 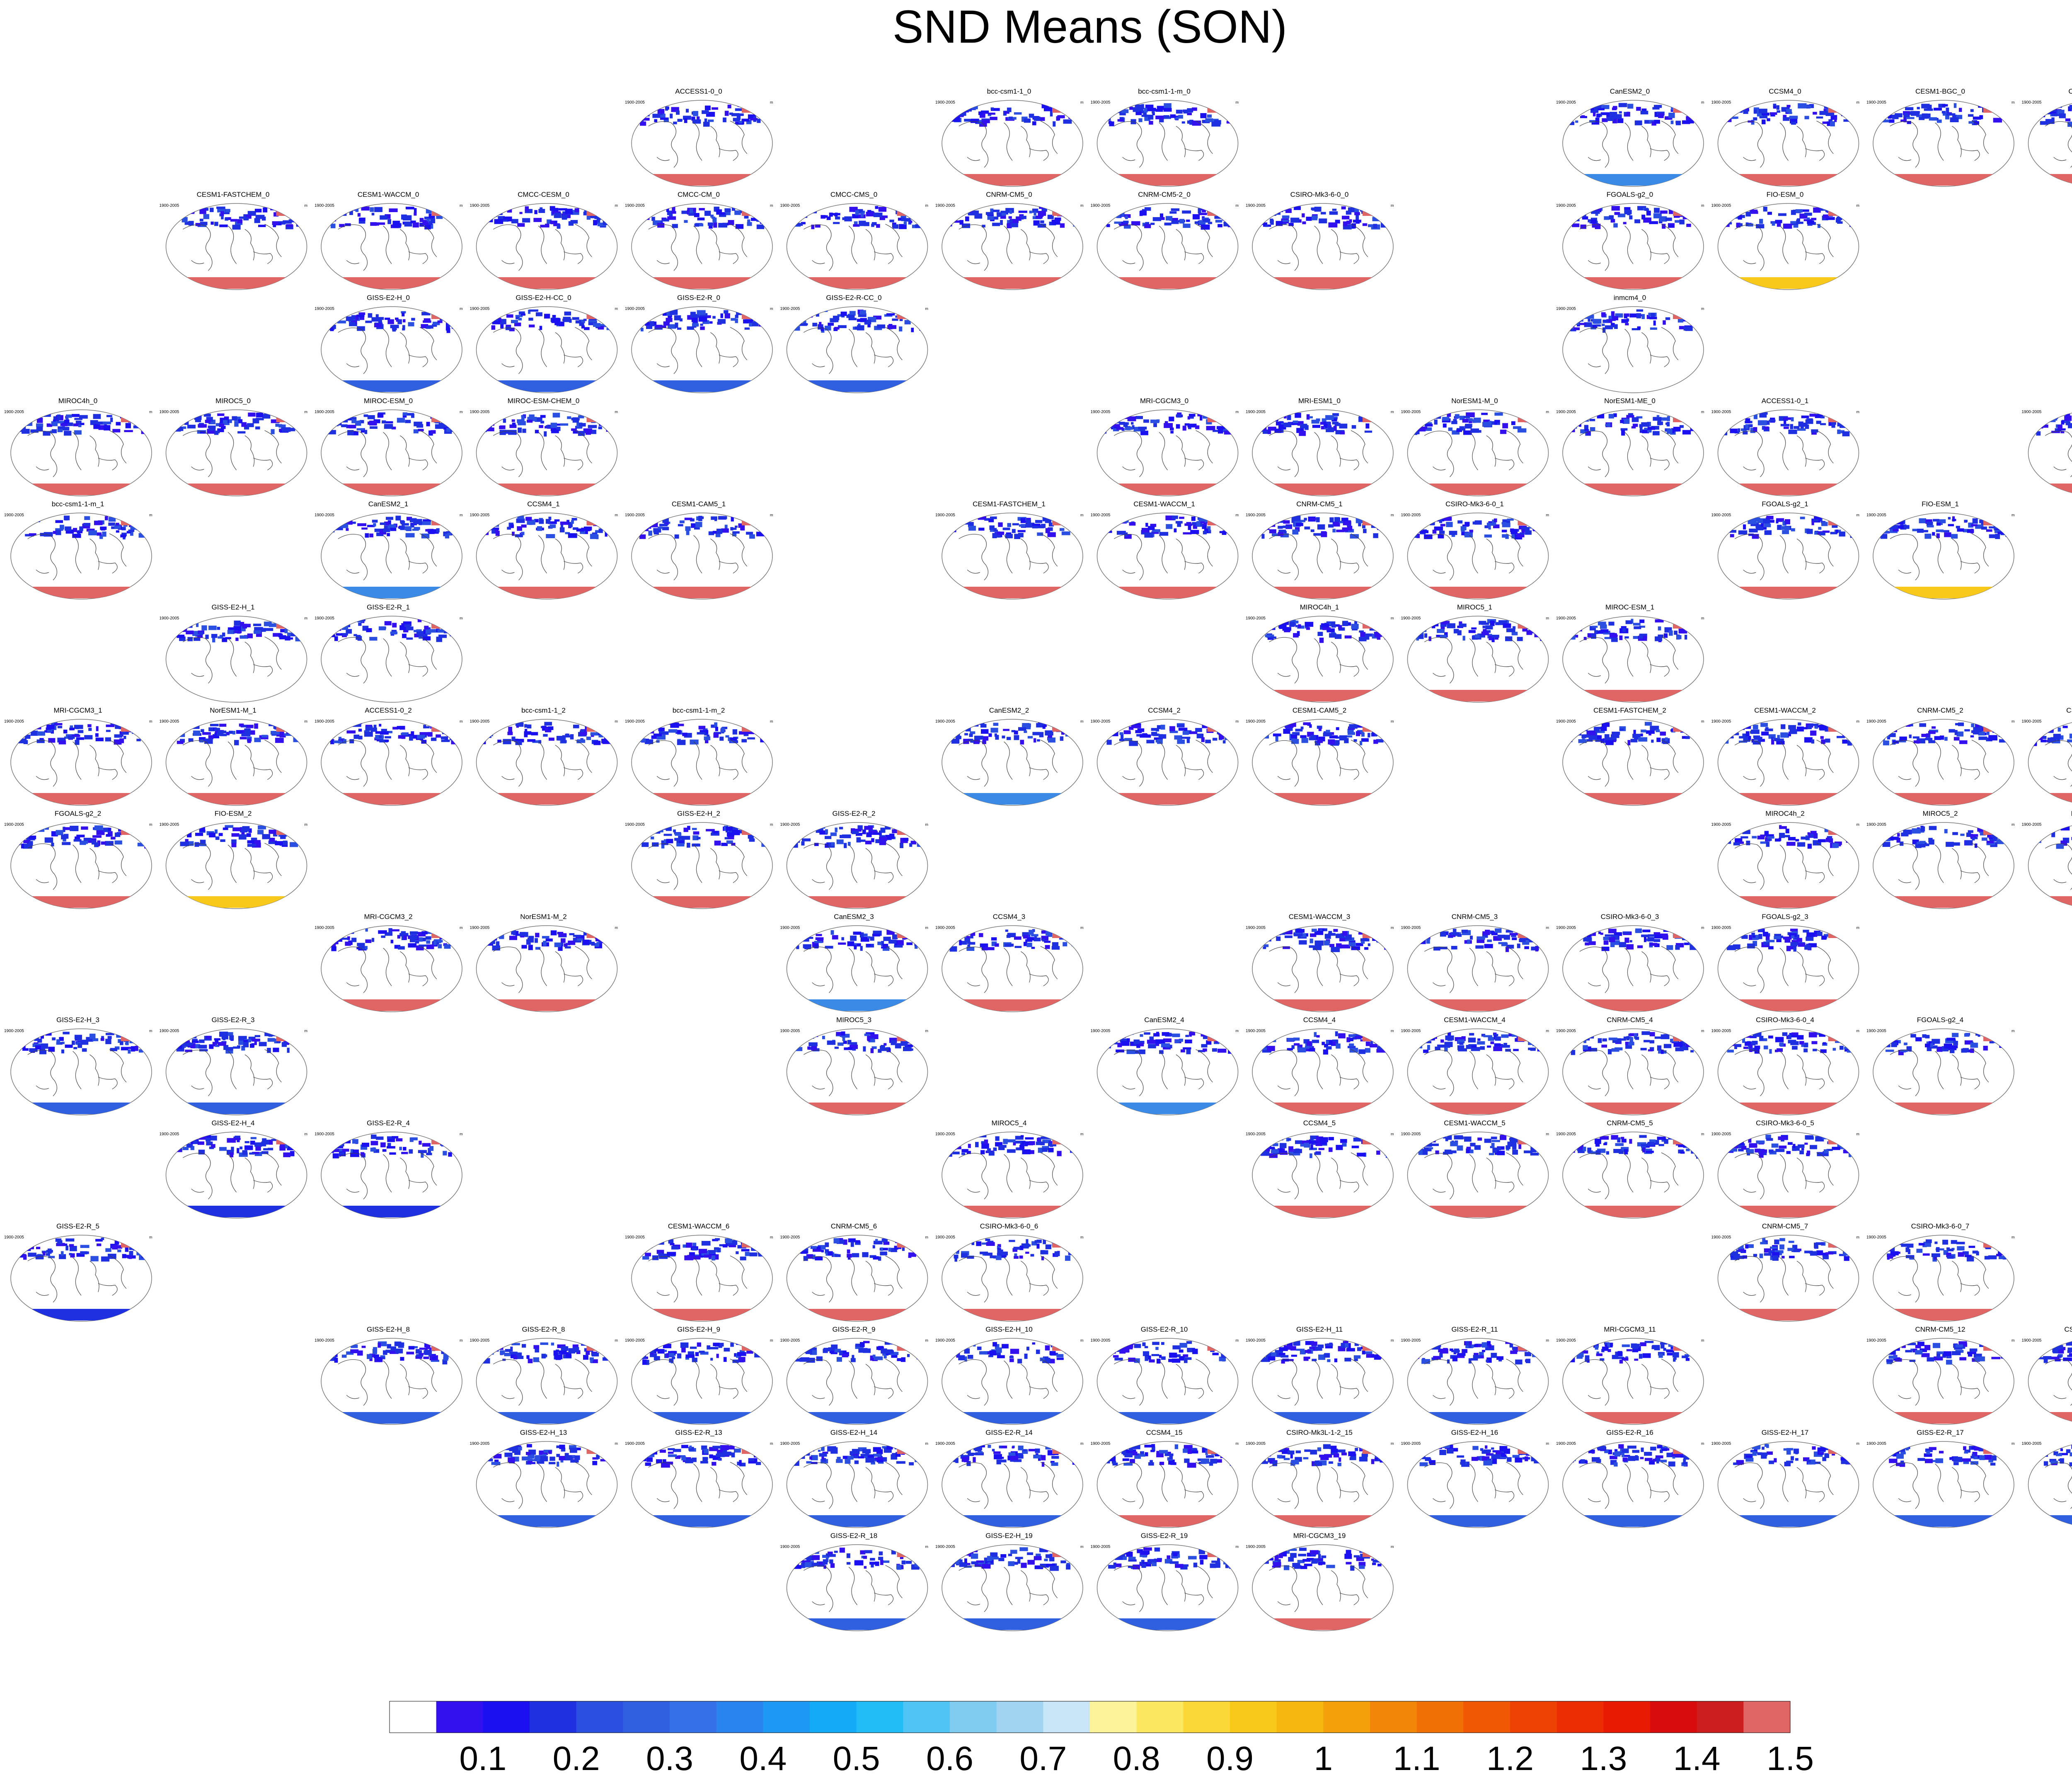 I want to click on panel-period: 1900-2005, so click(x=1566, y=205).